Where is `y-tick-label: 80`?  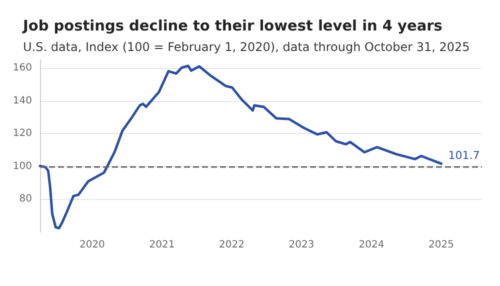
y-tick-label: 80 is located at coordinates (25, 199).